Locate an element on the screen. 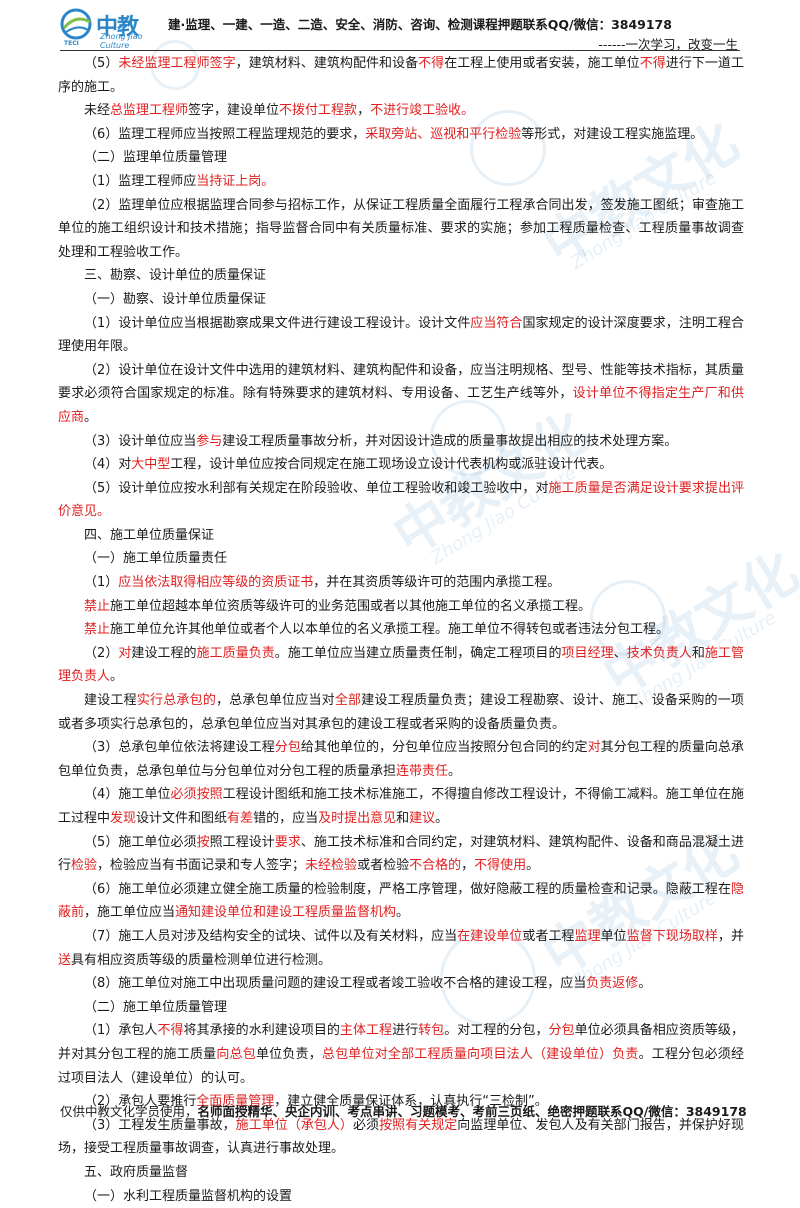 The image size is (800, 1208). text-run: 签字，建设单位 is located at coordinates (233, 110).